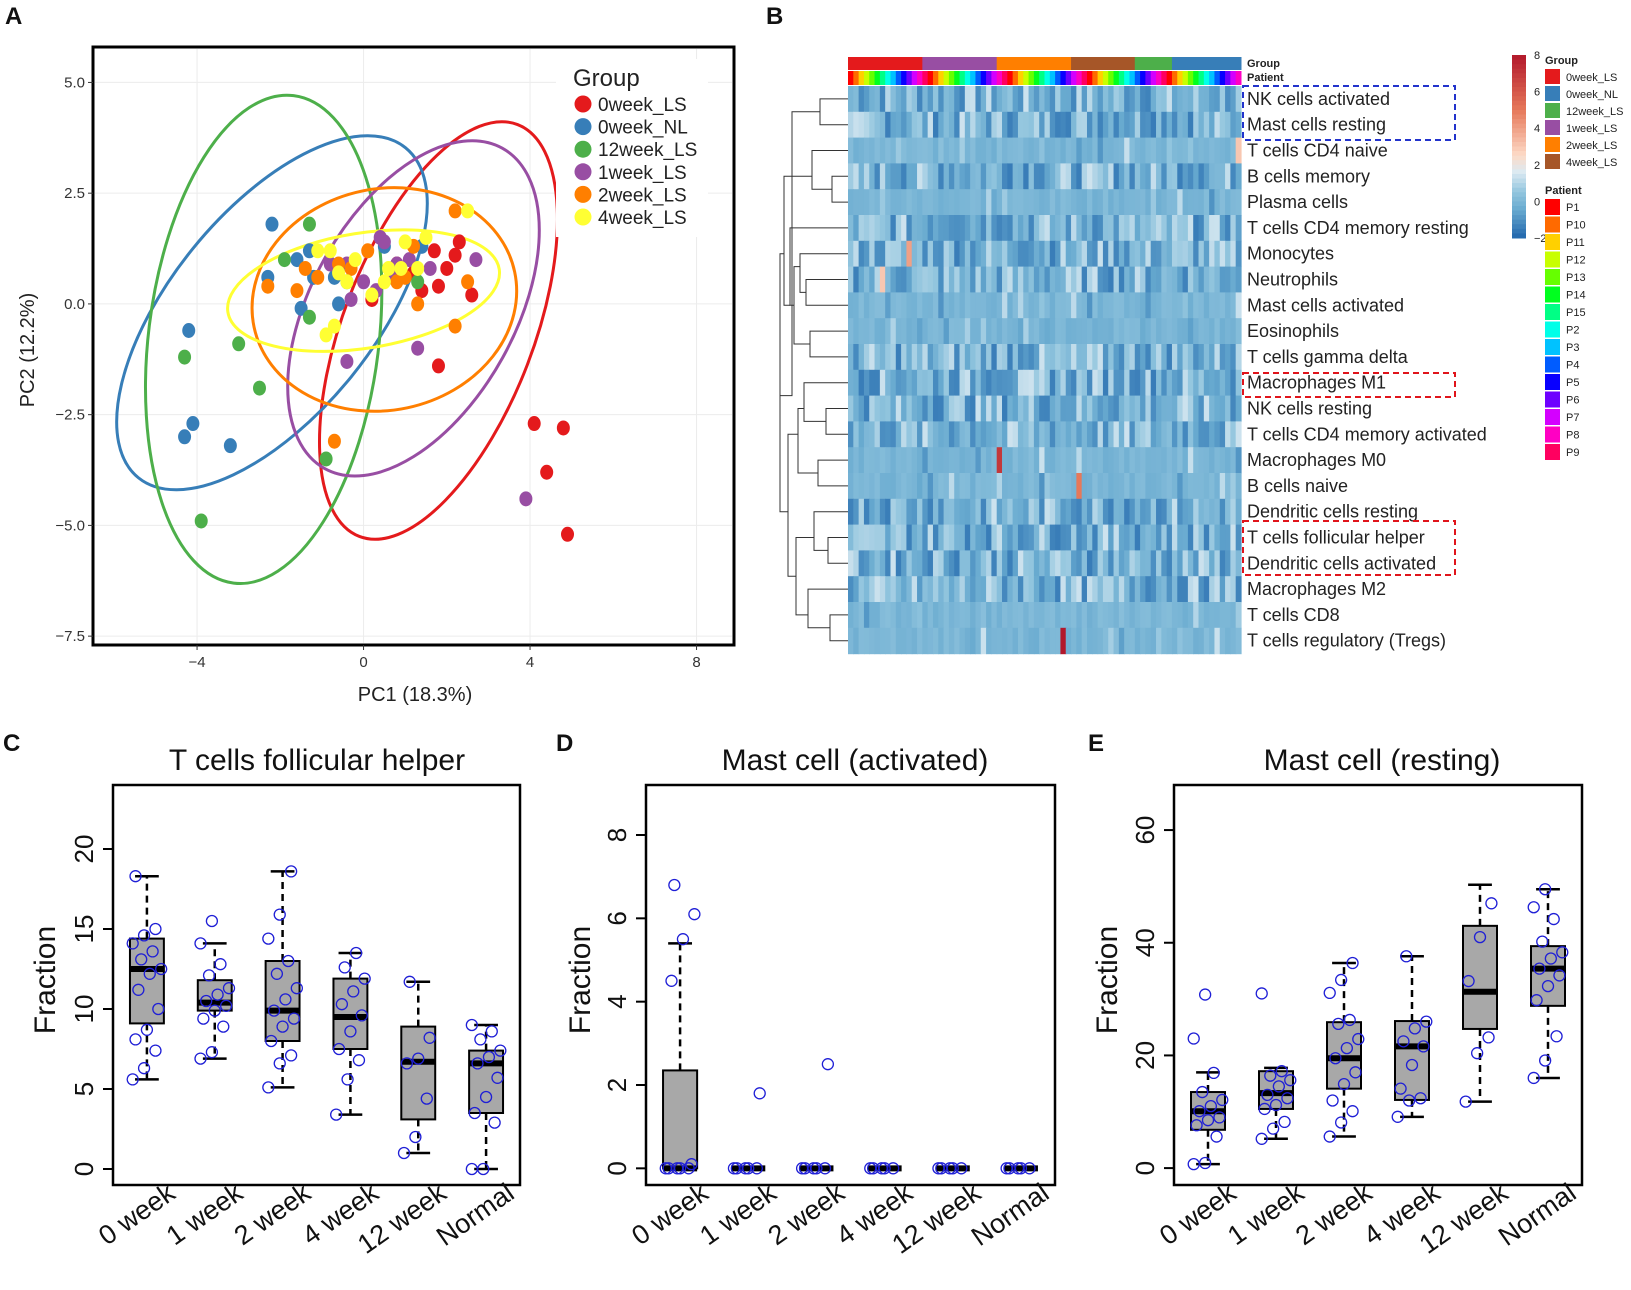 This screenshot has height=1290, width=1631. What do you see at coordinates (1576, 226) in the screenshot?
I see `patient-legend-label-P10: P10` at bounding box center [1576, 226].